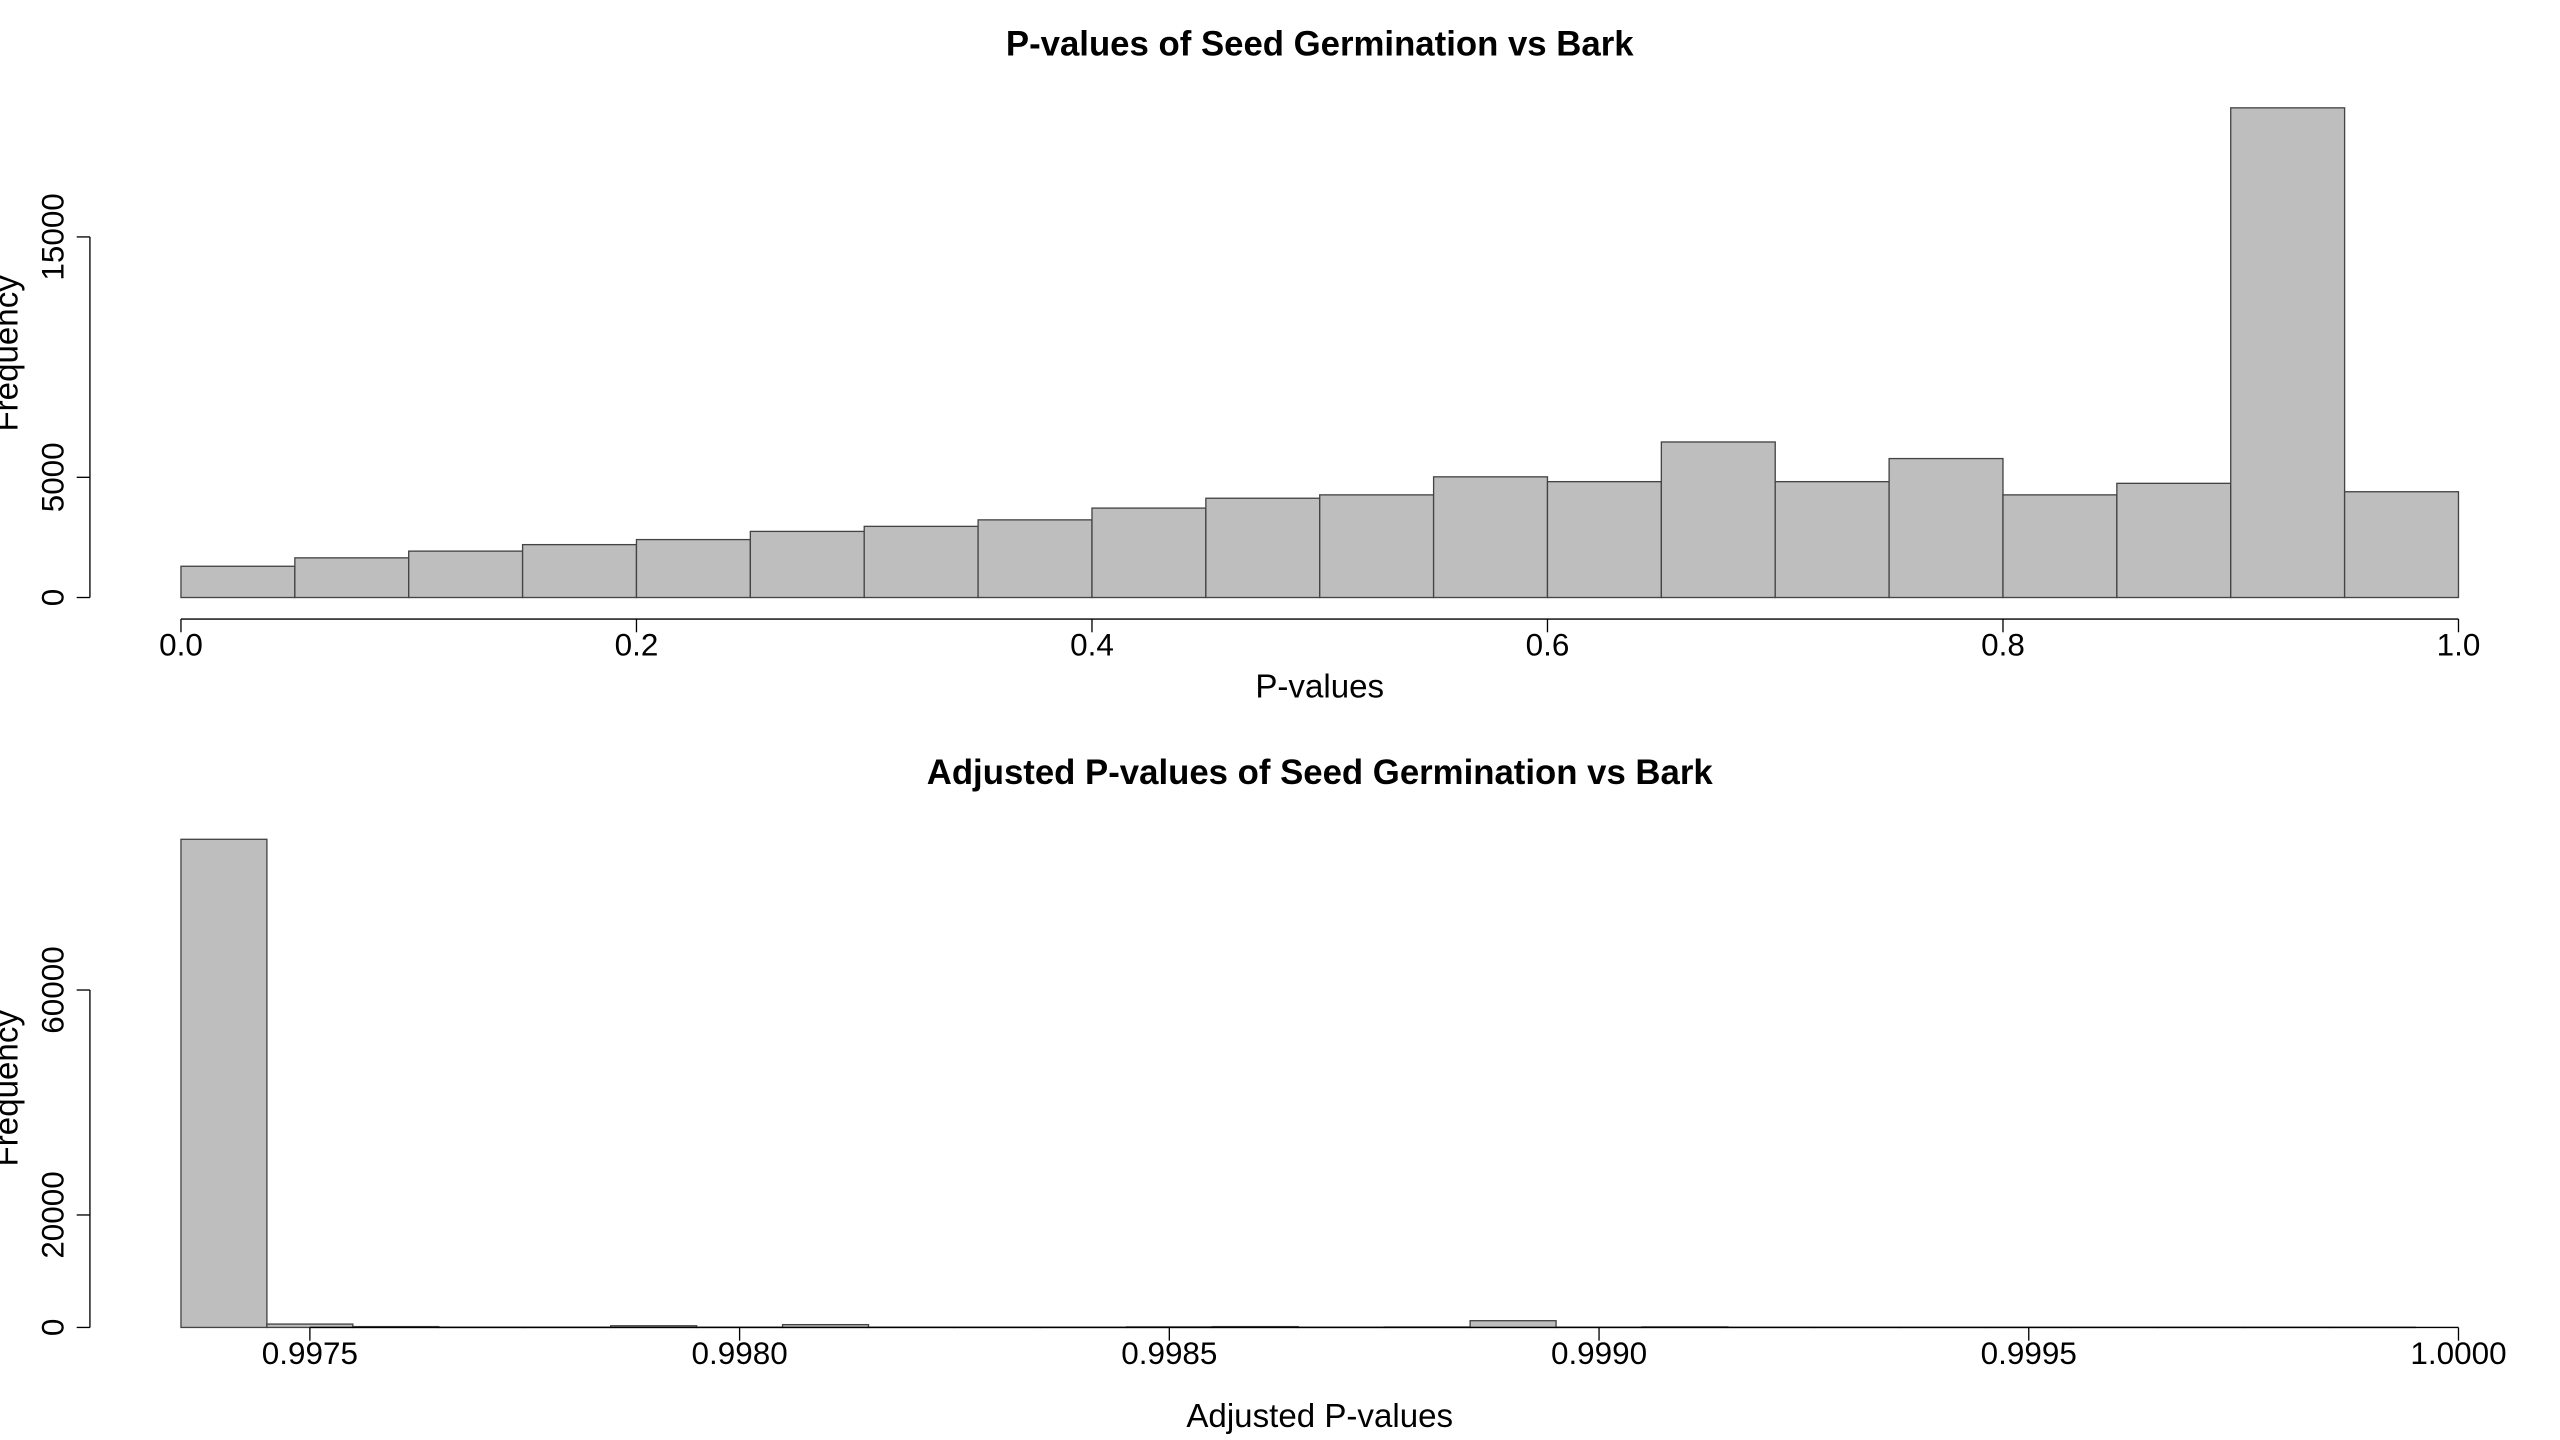 Image resolution: width=2560 pixels, height=1440 pixels. Describe the element at coordinates (1319, 686) in the screenshot. I see `x-axis-label: P-values` at that location.